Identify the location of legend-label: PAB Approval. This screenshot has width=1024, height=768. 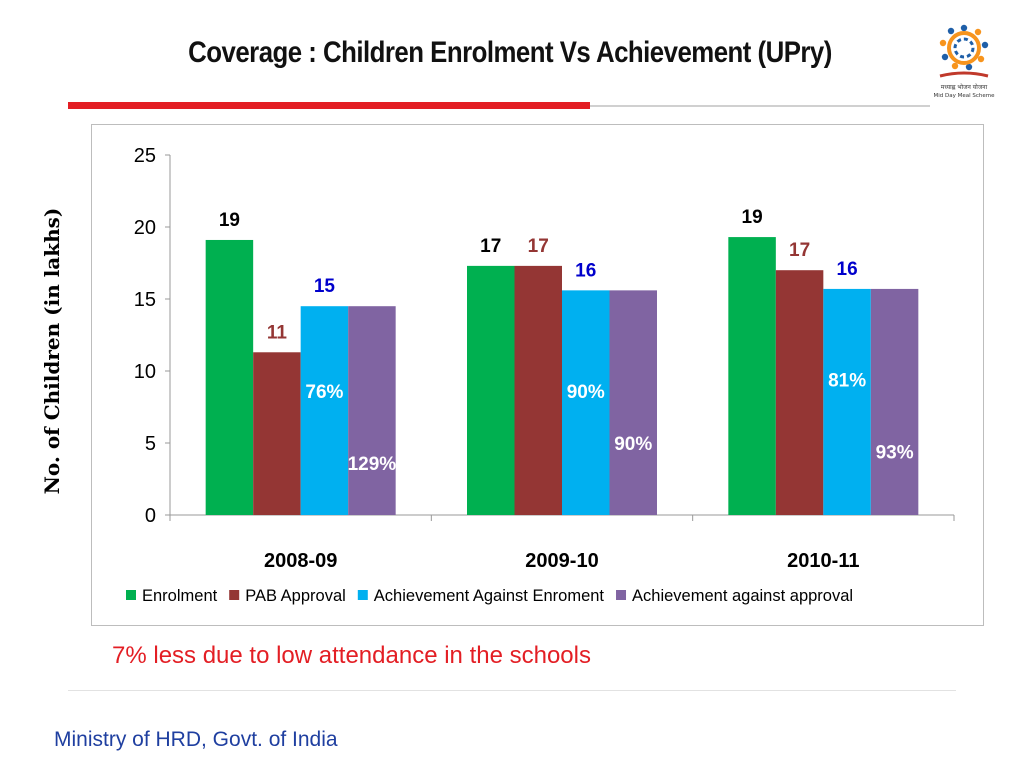
(295, 596).